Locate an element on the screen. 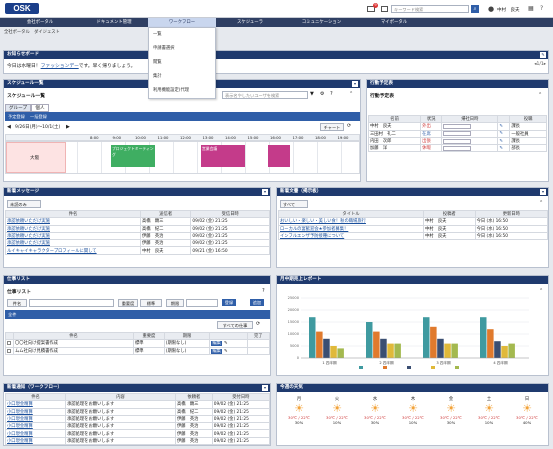 This screenshot has width=553, height=449. task-subject-input is located at coordinates (71, 303).